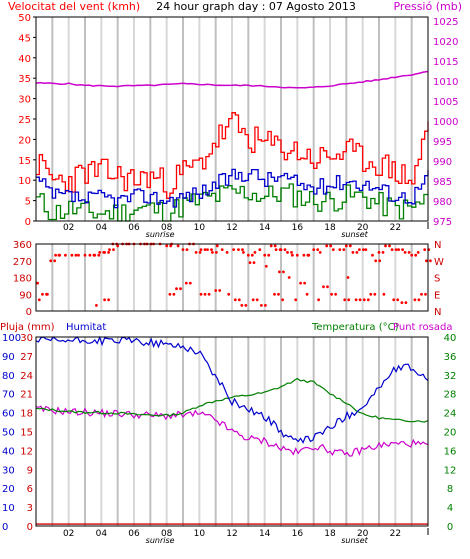 This screenshot has width=470, height=559. What do you see at coordinates (265, 534) in the screenshot?
I see `hour-tick-label: 14` at bounding box center [265, 534].